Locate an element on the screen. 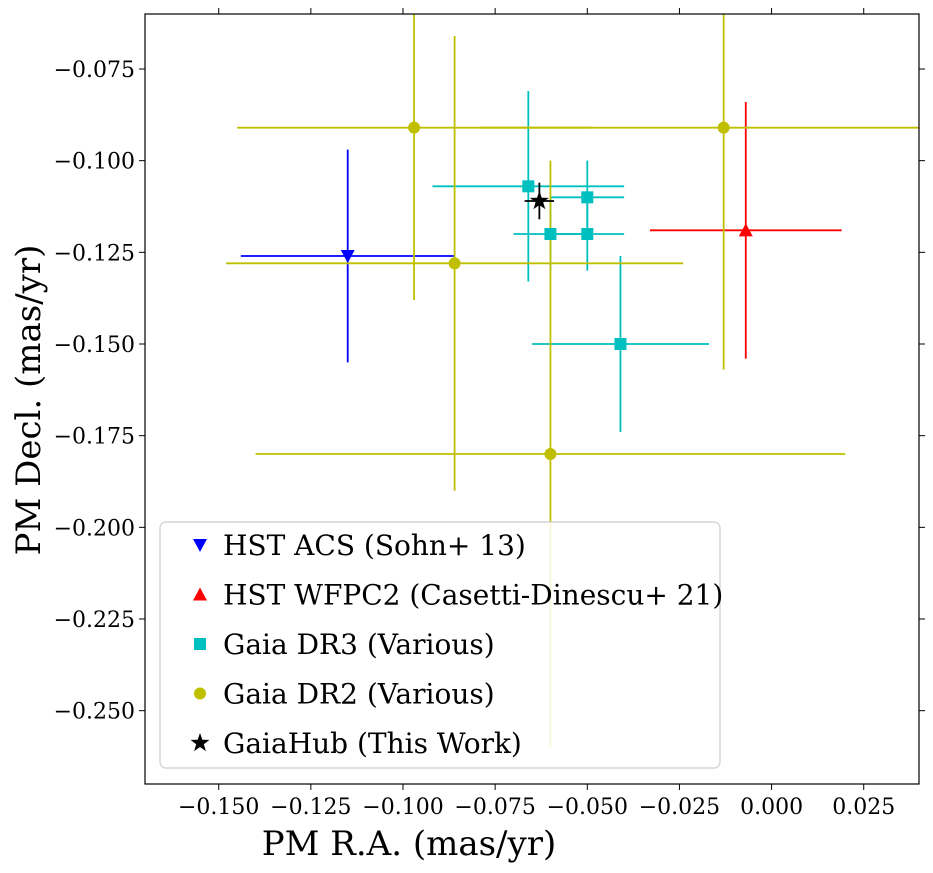 The image size is (933, 873). y-tick-label: −0.175 is located at coordinates (94, 437).